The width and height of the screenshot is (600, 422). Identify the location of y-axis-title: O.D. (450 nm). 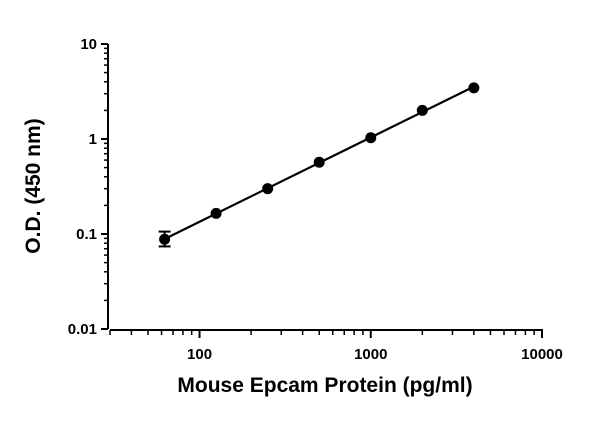
(33, 185).